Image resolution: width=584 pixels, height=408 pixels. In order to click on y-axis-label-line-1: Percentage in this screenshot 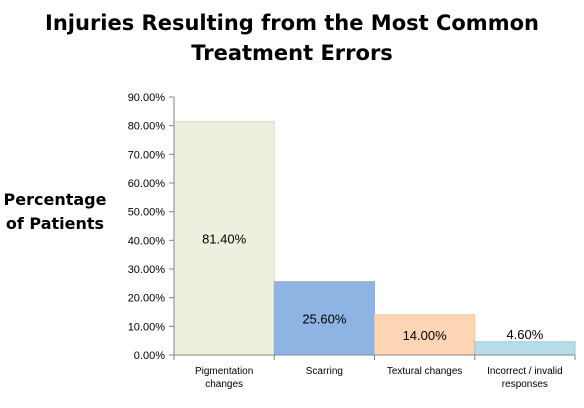, I will do `click(55, 199)`.